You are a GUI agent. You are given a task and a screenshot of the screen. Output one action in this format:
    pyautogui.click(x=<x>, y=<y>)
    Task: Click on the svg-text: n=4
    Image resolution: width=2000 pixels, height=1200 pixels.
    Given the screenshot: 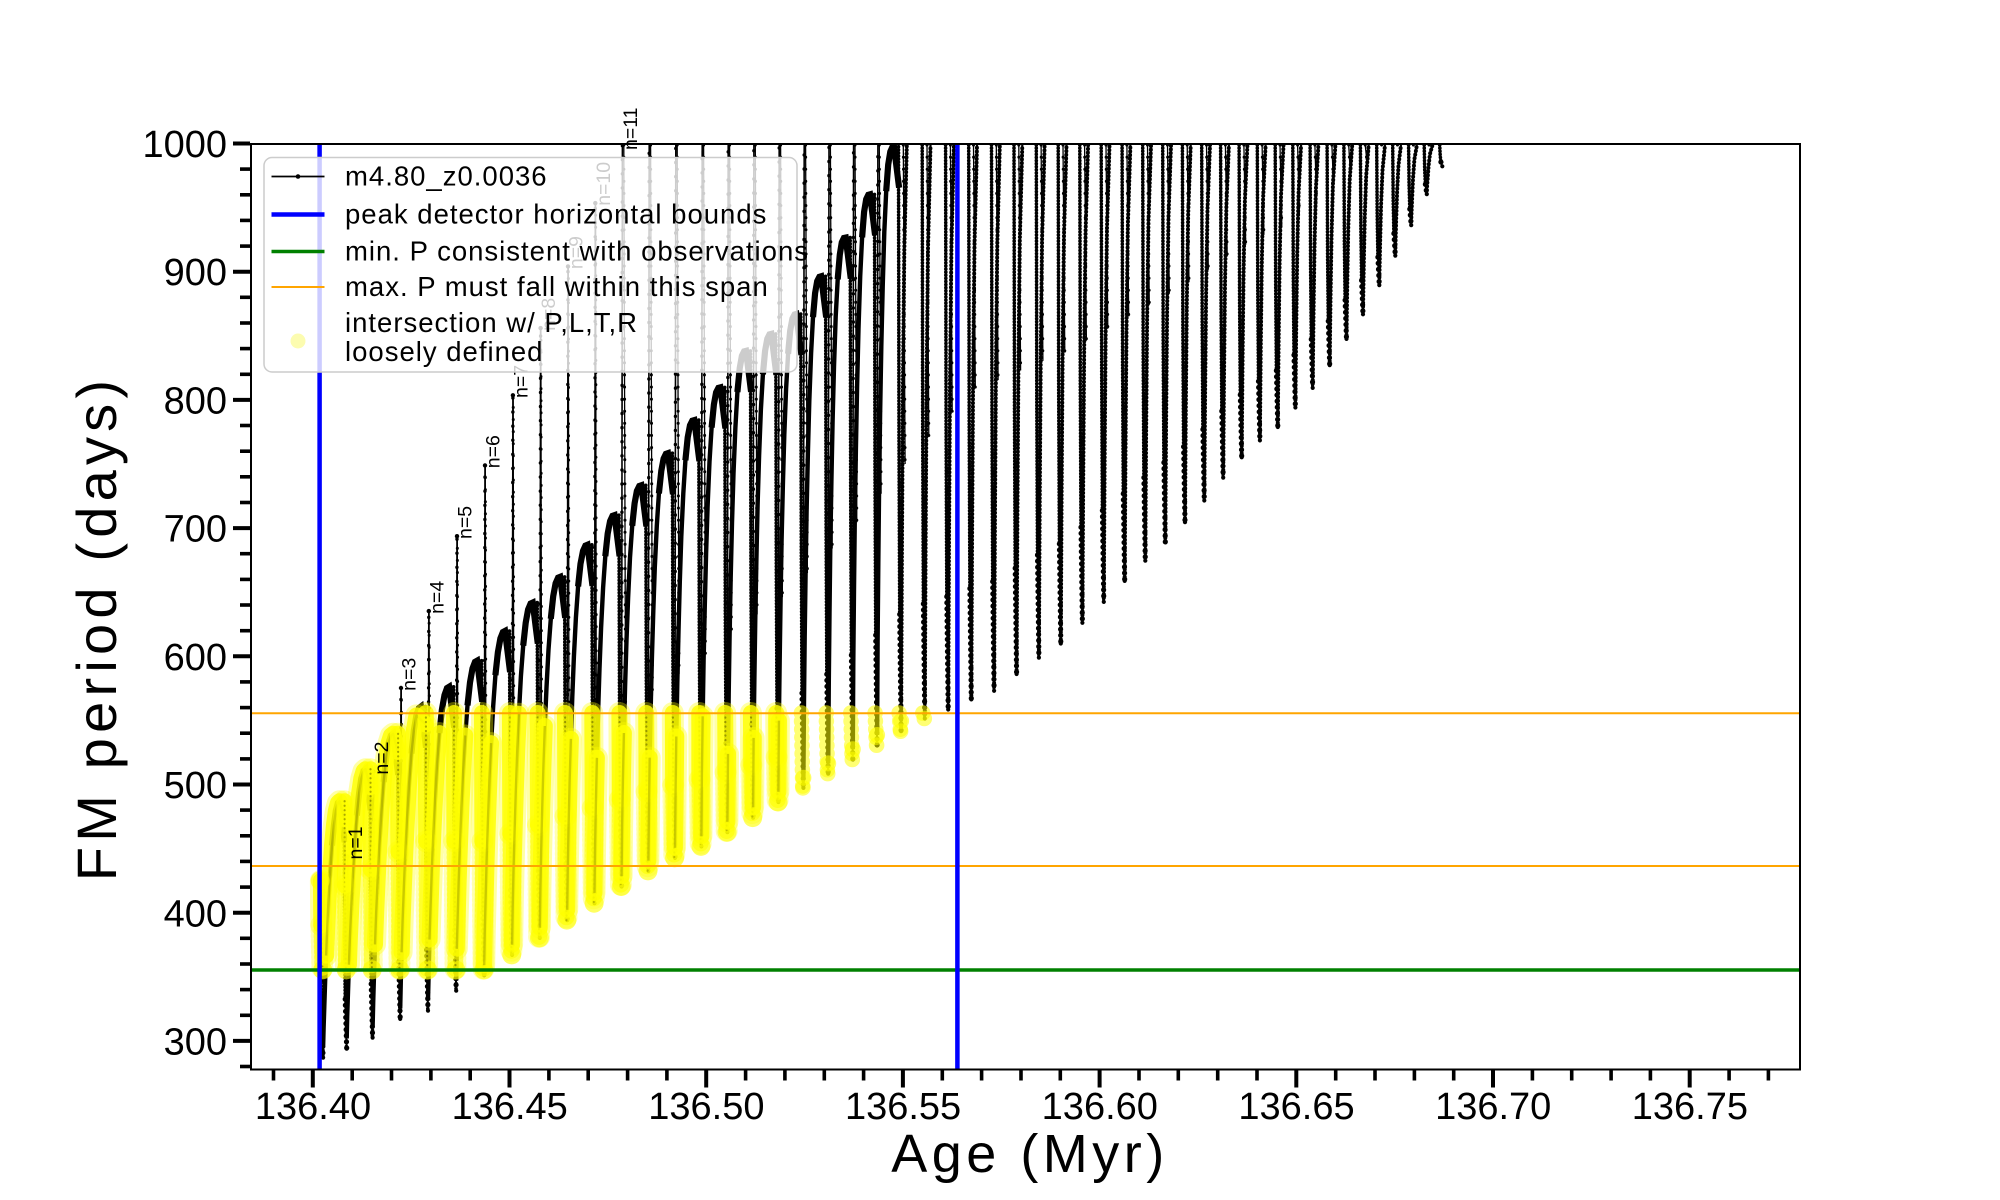 What is the action you would take?
    pyautogui.click(x=437, y=597)
    